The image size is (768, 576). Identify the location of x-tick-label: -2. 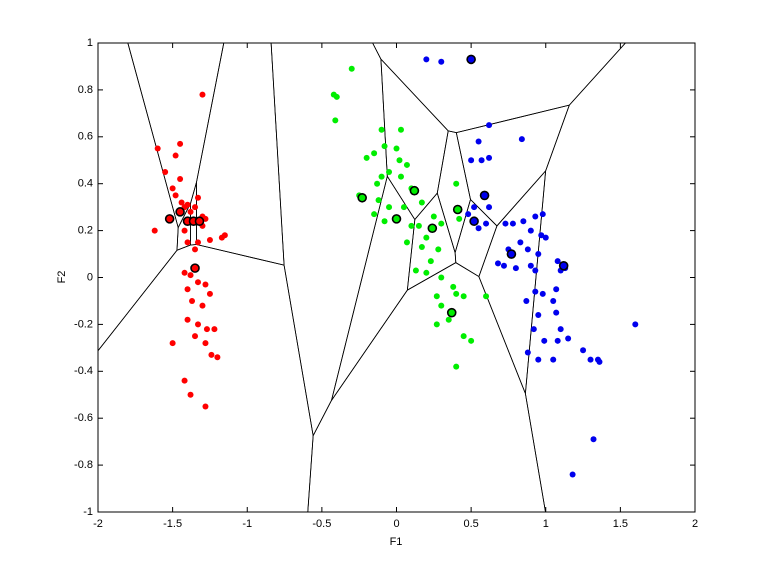
(98, 524).